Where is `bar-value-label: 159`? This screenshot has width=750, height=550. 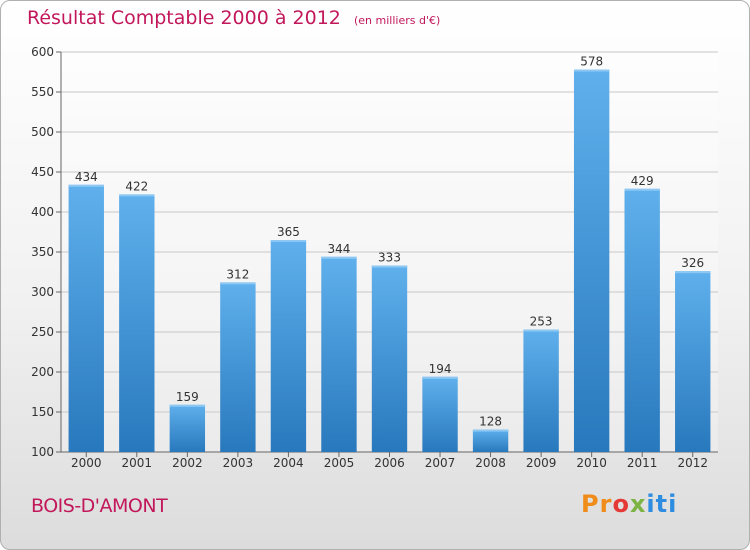 bar-value-label: 159 is located at coordinates (187, 397).